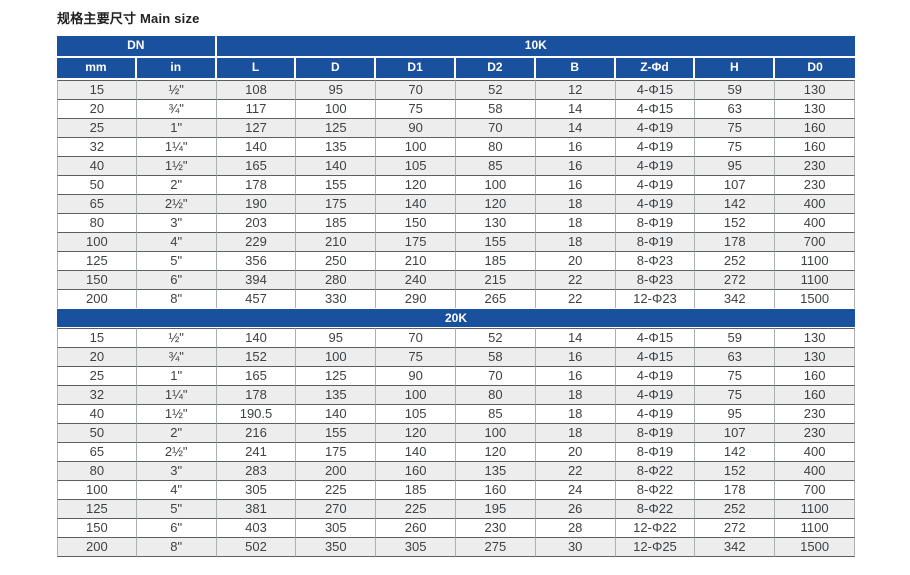  I want to click on table-row: 40 1½" 165 140 105 85 16 4-Φ19 95 230, so click(456, 165).